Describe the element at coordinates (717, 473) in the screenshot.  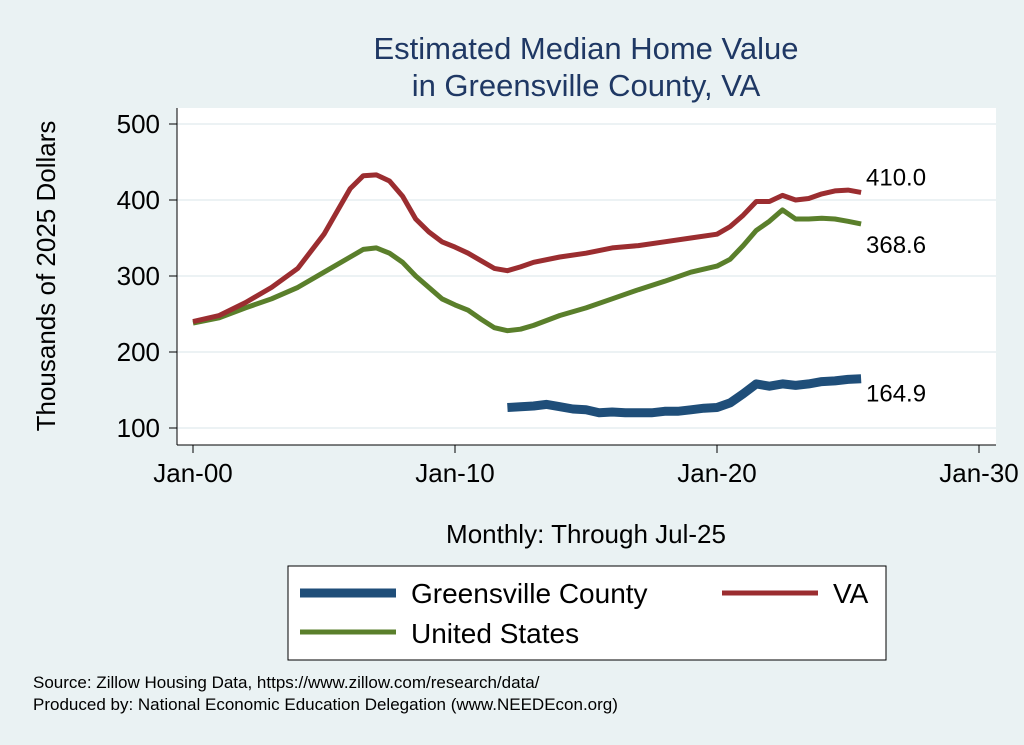
I see `x-tick-label-Jan-20: Jan-20` at that location.